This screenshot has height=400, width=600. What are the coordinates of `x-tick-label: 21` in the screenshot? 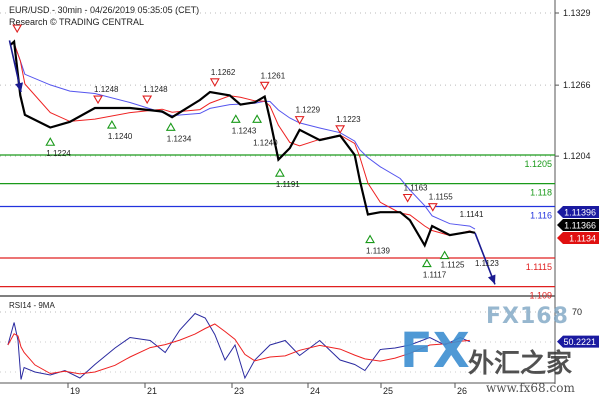 It's located at (152, 391).